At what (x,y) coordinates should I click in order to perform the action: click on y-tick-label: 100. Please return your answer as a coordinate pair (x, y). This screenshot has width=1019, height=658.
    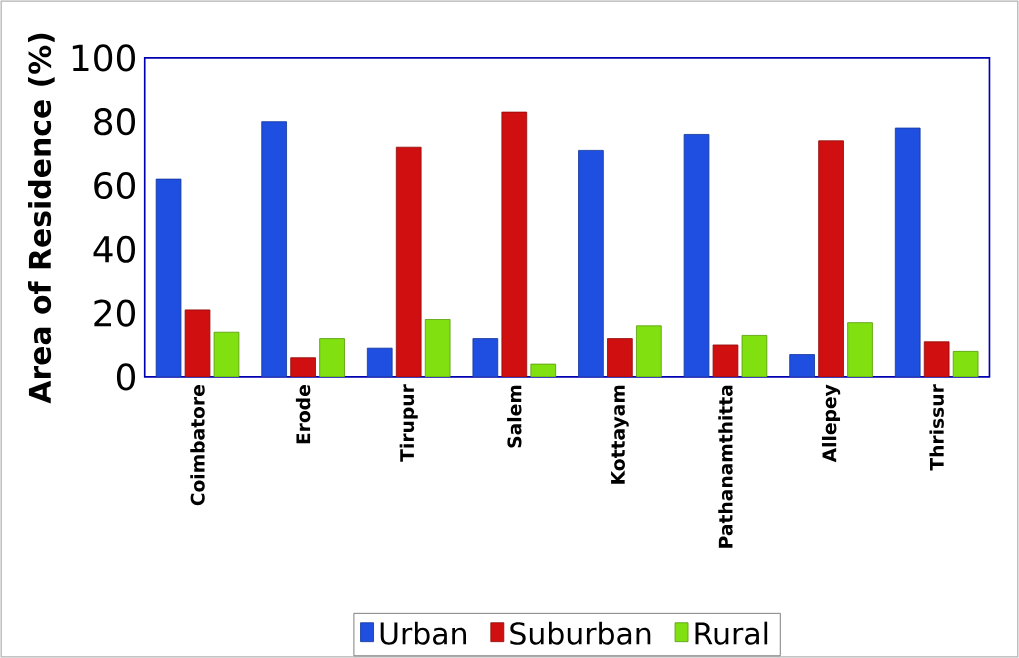
    Looking at the image, I should click on (103, 58).